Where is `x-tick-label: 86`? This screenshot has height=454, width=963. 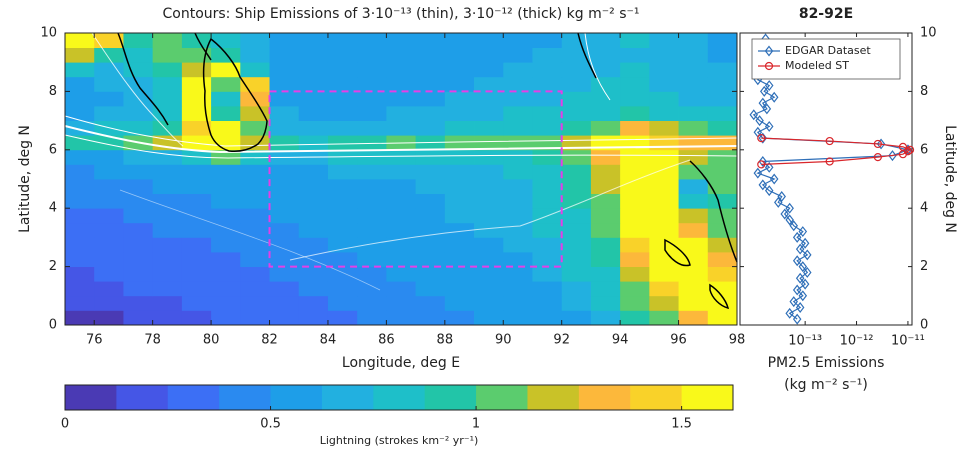
x-tick-label: 86 is located at coordinates (386, 340).